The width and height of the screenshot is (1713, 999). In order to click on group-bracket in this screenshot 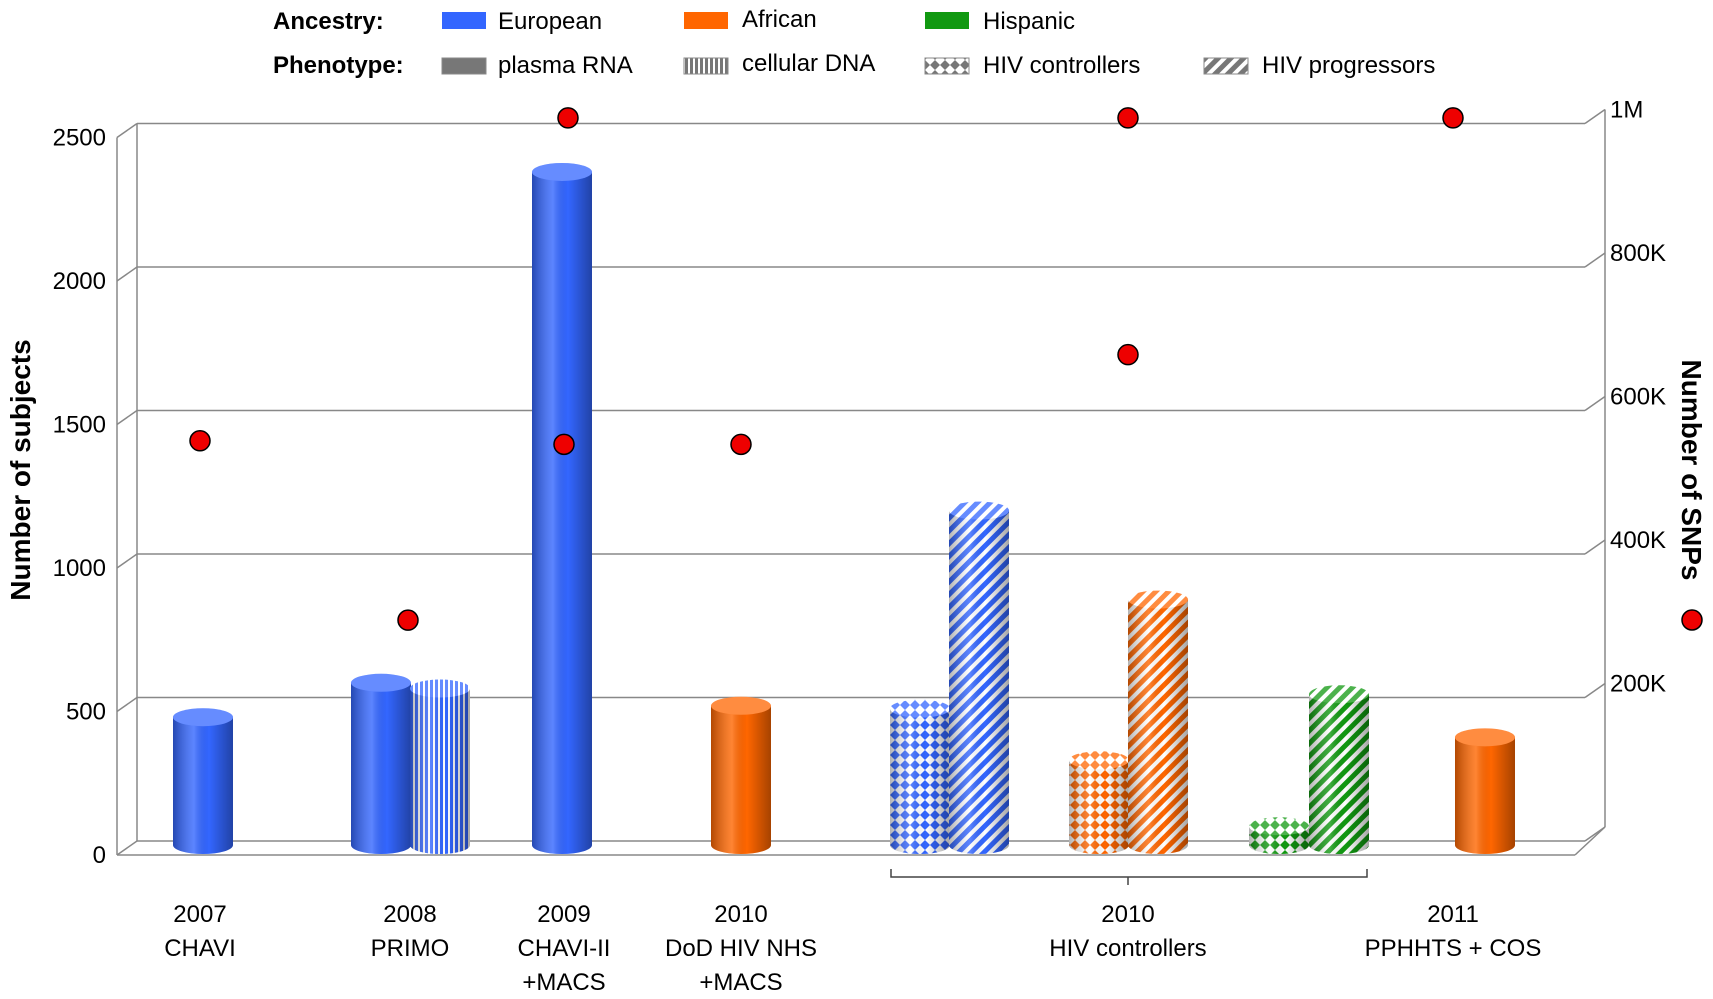, I will do `click(1129, 877)`.